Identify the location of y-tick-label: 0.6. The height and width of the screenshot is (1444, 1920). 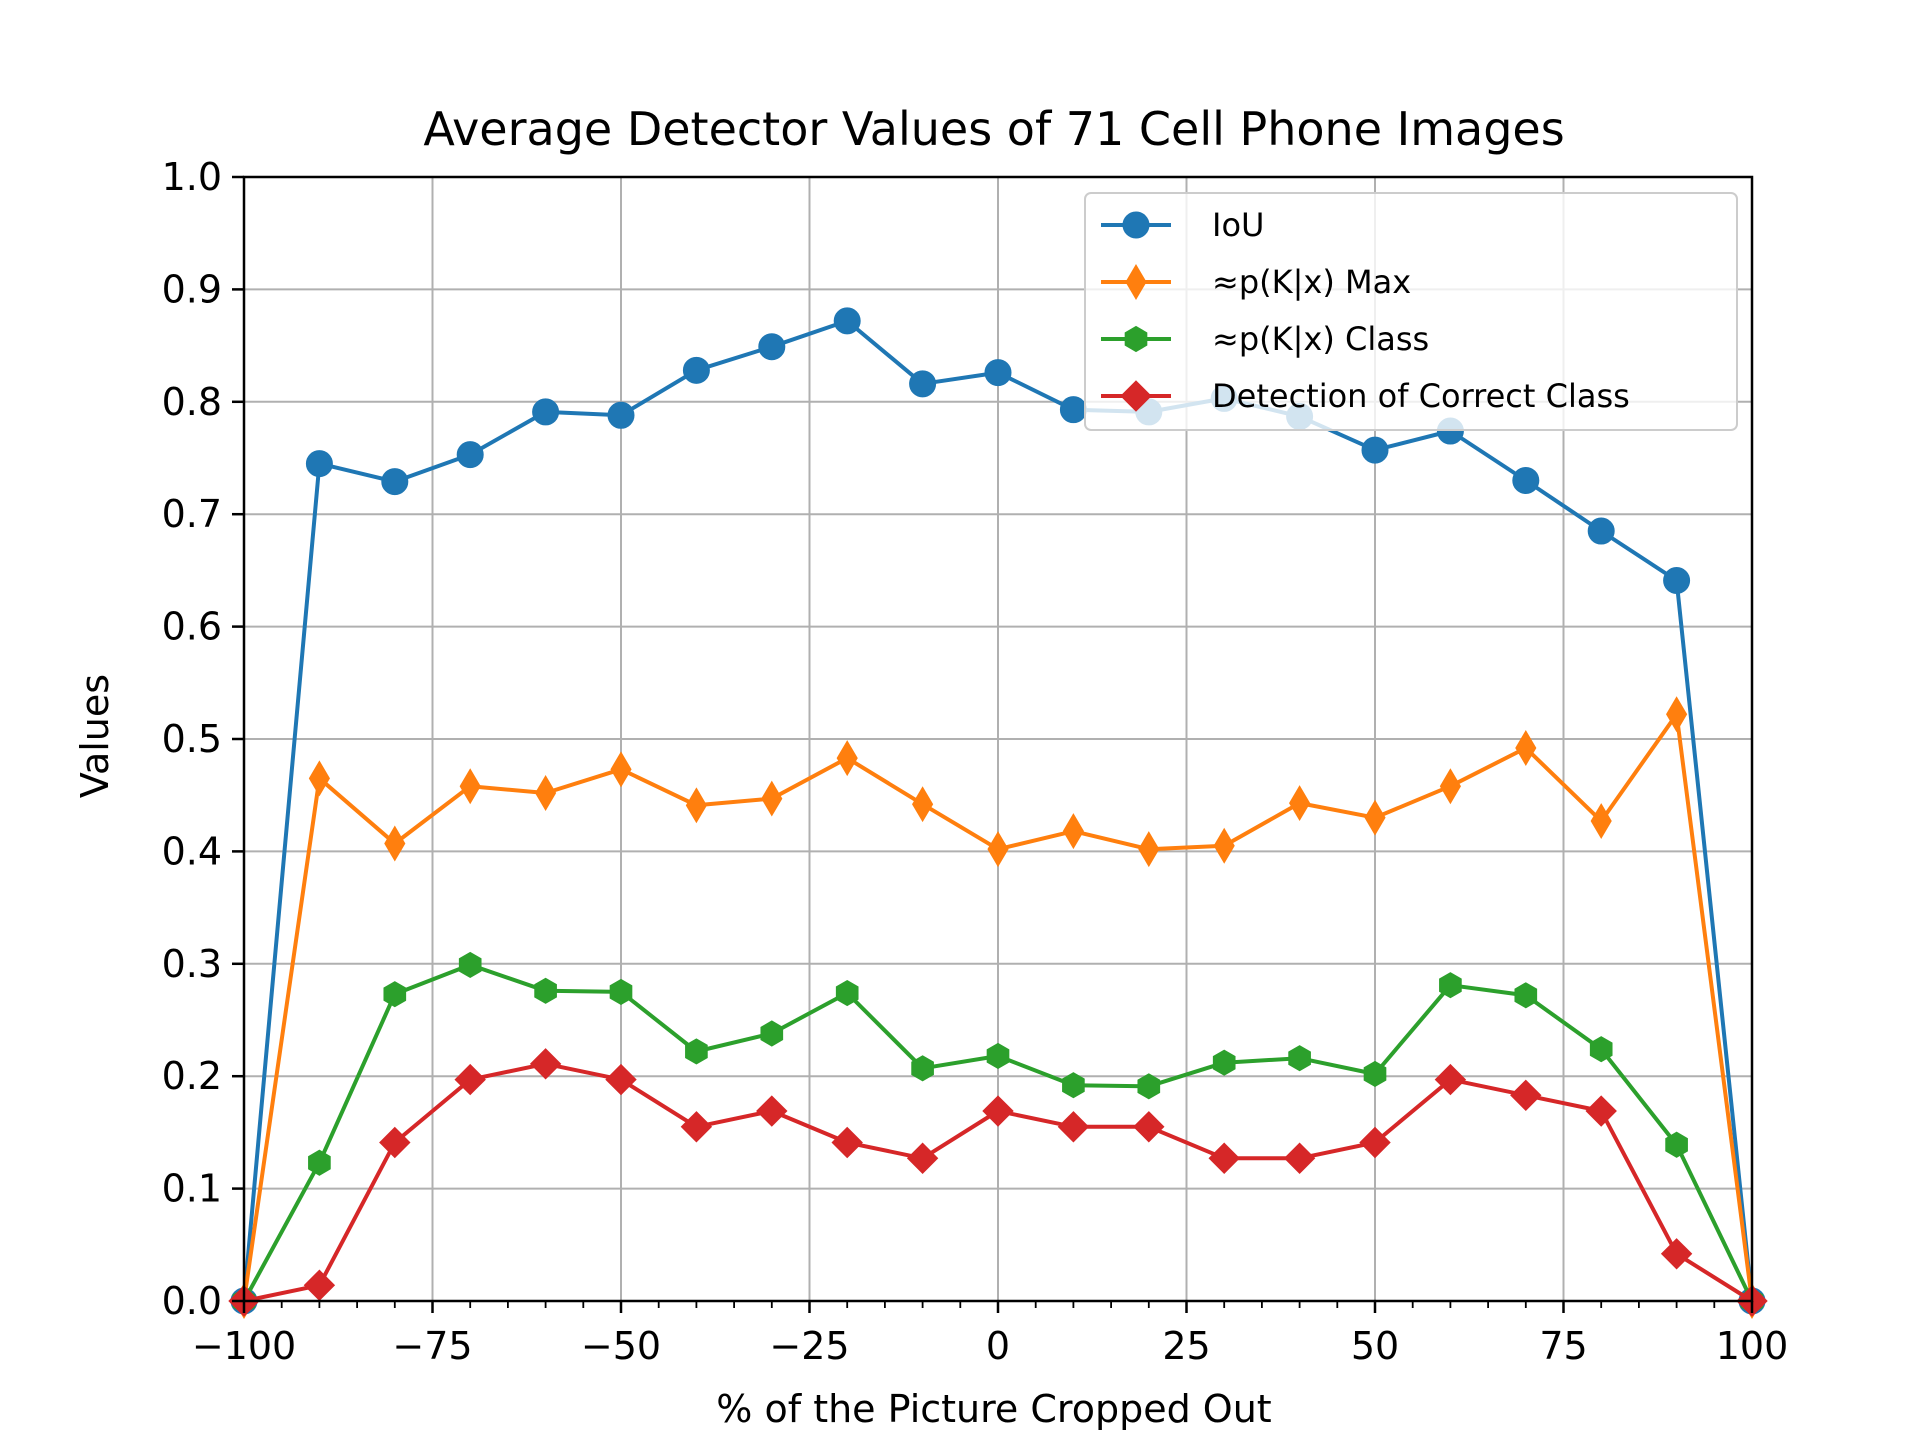
(192, 627).